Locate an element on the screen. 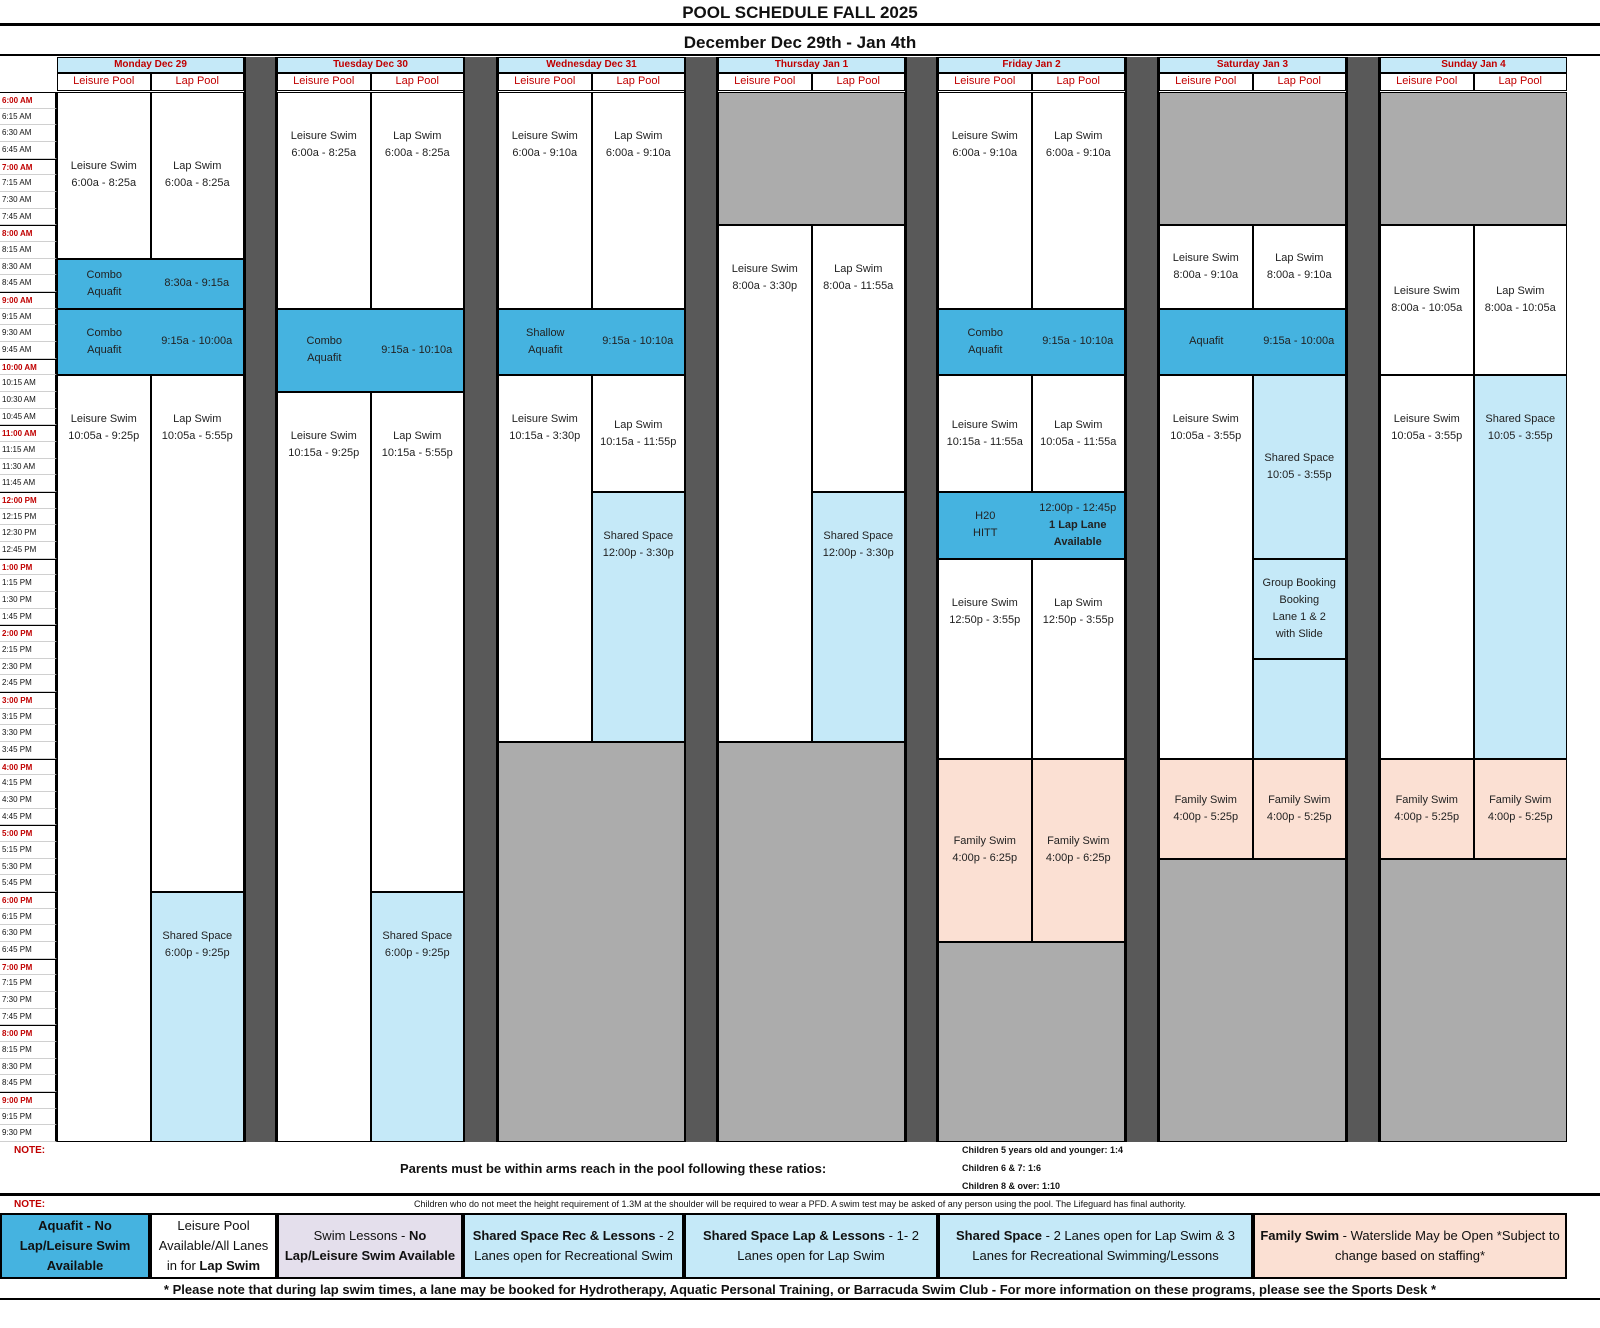  schedule-block: Lap Swim 10:15a - 5:55p is located at coordinates (417, 642).